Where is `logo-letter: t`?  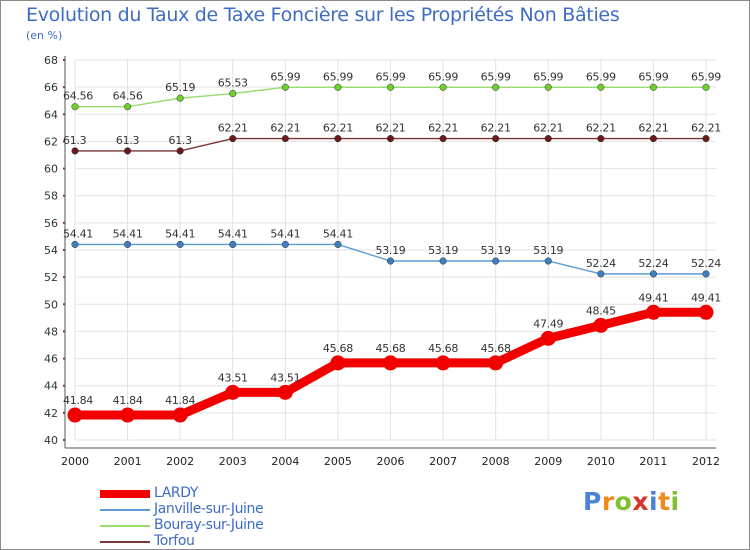
logo-letter: t is located at coordinates (664, 501).